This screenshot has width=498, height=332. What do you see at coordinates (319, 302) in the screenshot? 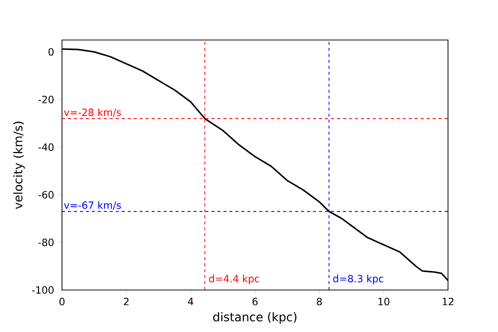
I see `x-tick-label: 8` at bounding box center [319, 302].